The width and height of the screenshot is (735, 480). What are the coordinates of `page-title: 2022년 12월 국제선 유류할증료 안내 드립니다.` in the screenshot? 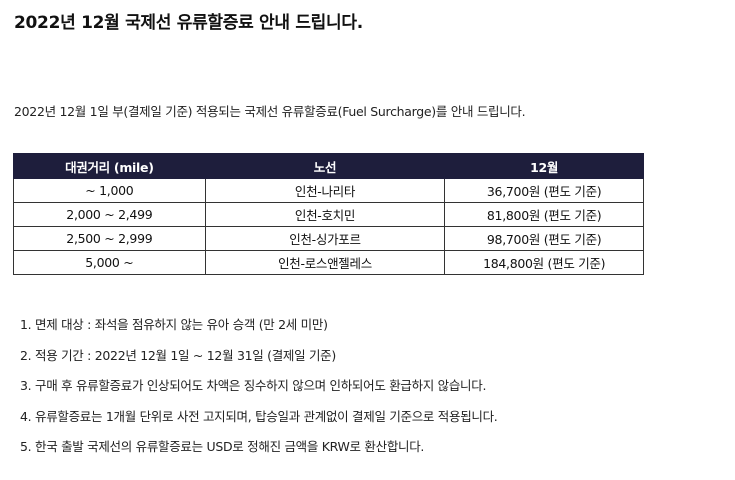 It's located at (188, 23).